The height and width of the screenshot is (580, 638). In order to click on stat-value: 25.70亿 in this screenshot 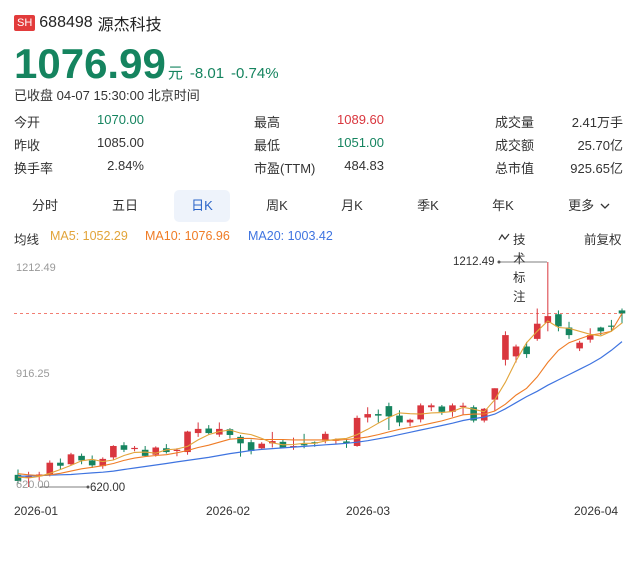, I will do `click(600, 145)`.